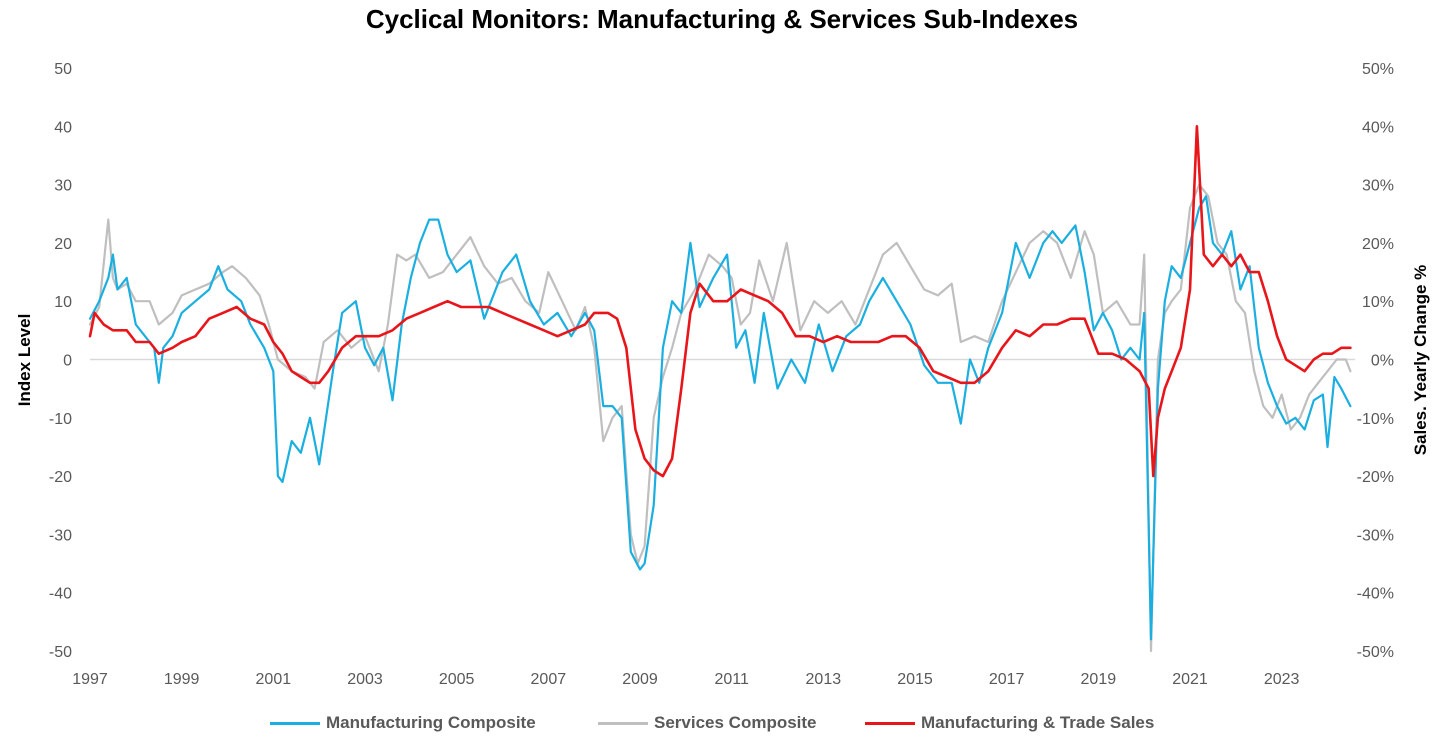  What do you see at coordinates (60, 419) in the screenshot?
I see `y-tick-left-label: -10` at bounding box center [60, 419].